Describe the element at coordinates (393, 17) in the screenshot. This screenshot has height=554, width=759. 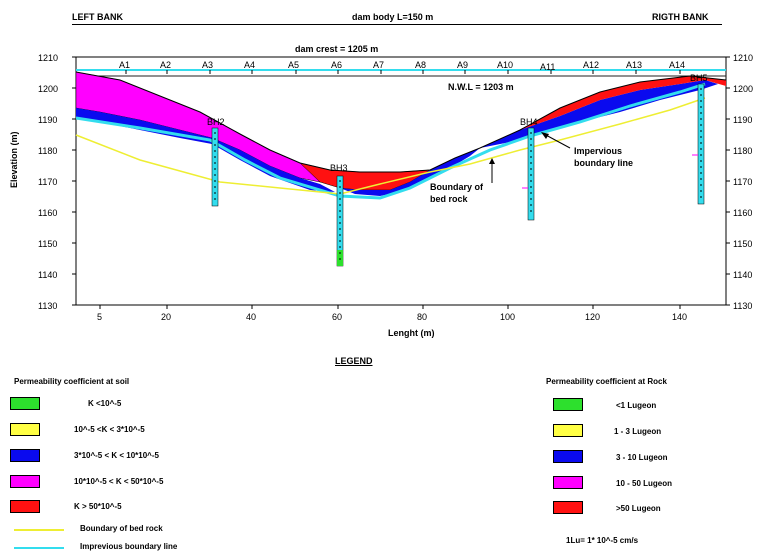
I see `dam-body-label: dam body L=150 m` at that location.